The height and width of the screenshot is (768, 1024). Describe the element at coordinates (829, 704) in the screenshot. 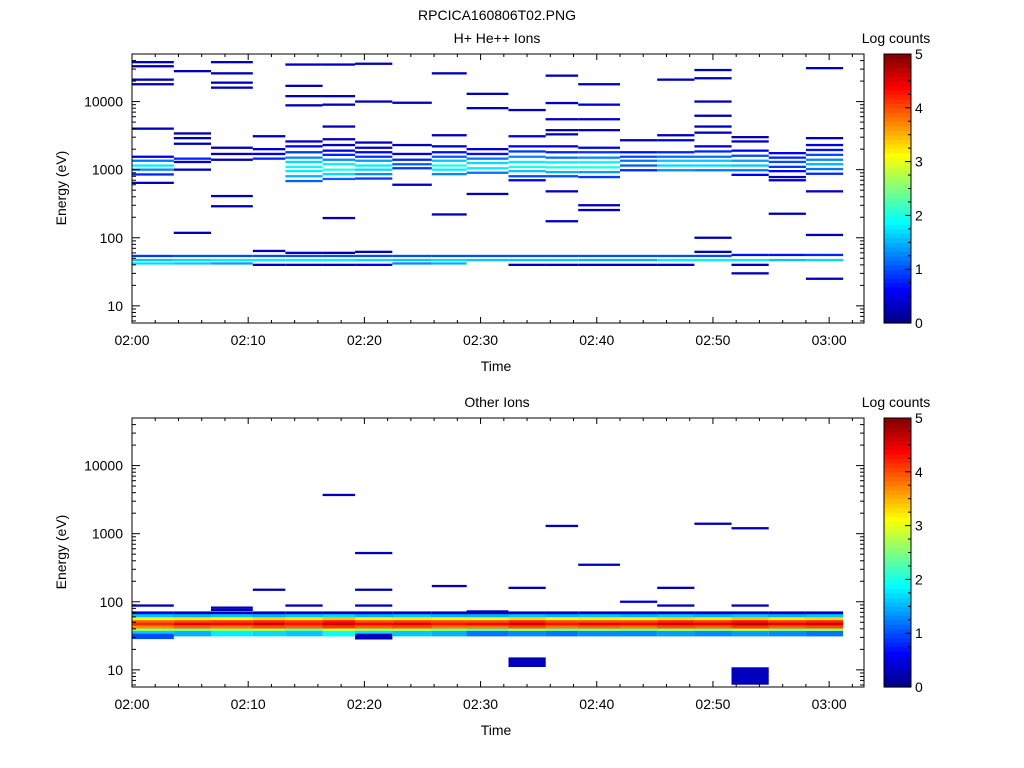

I see `x-tick-label: 03:00` at that location.